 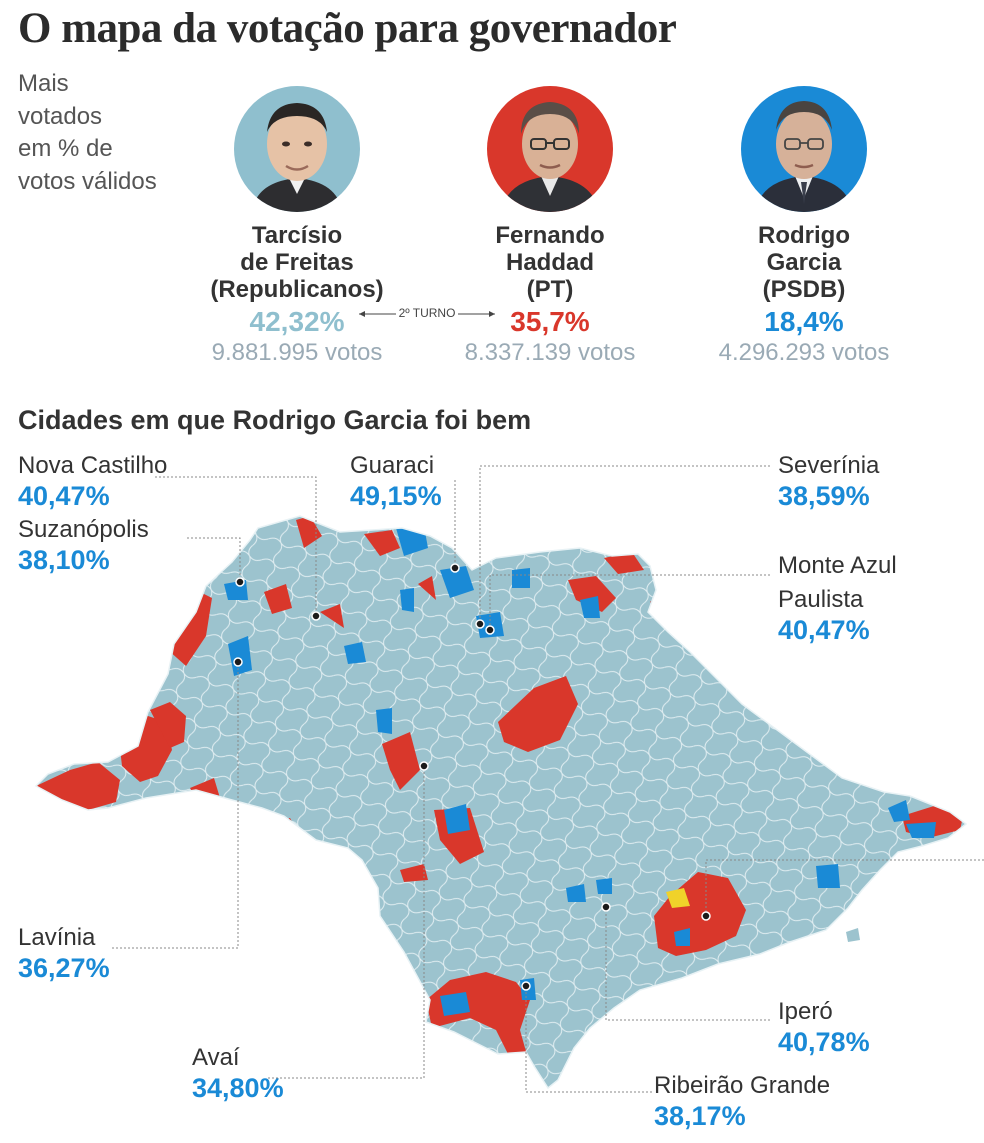 I want to click on name-line: de Freitas, so click(x=297, y=262).